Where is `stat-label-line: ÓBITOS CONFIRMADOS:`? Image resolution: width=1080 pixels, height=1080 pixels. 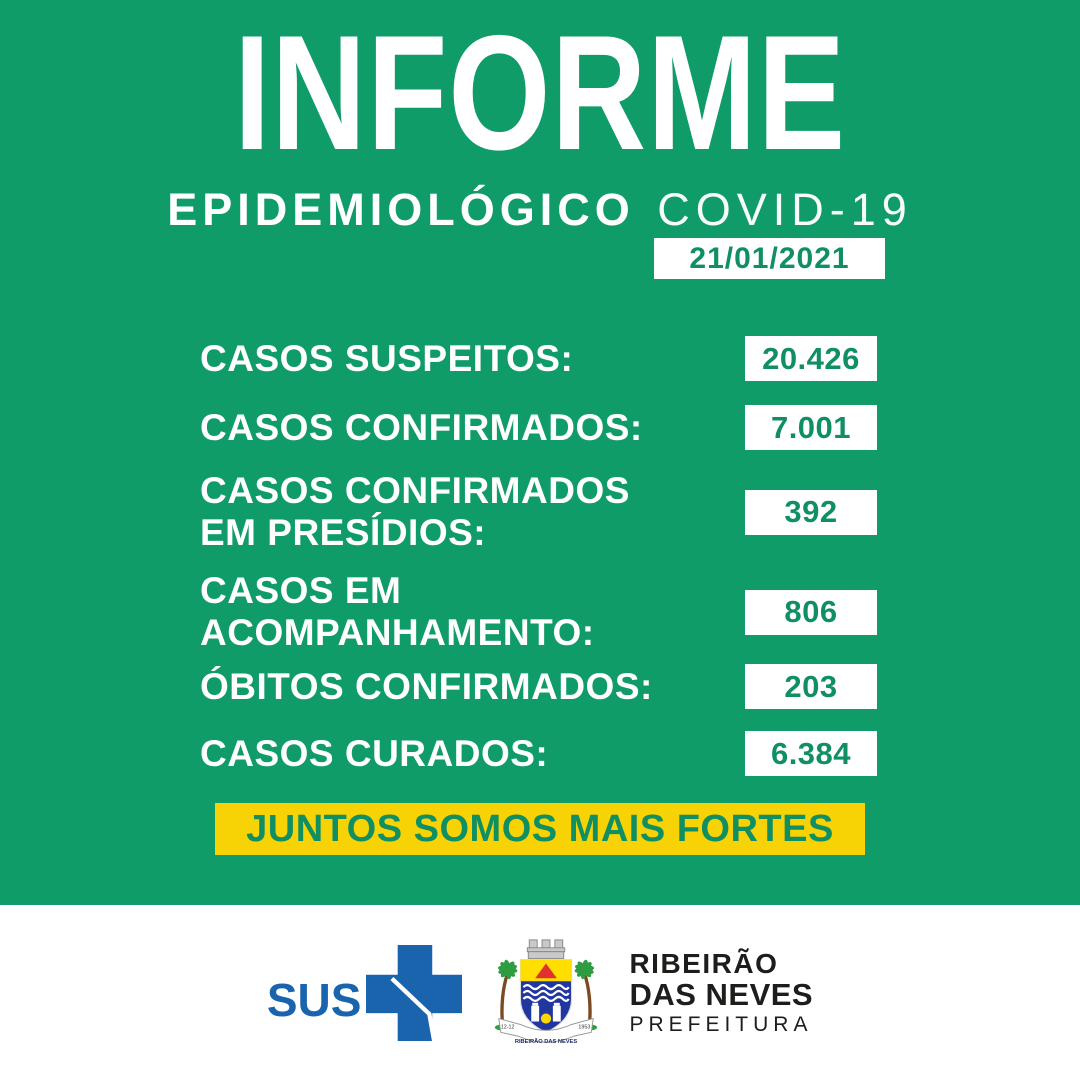
stat-label-line: ÓBITOS CONFIRMADOS: is located at coordinates (426, 686).